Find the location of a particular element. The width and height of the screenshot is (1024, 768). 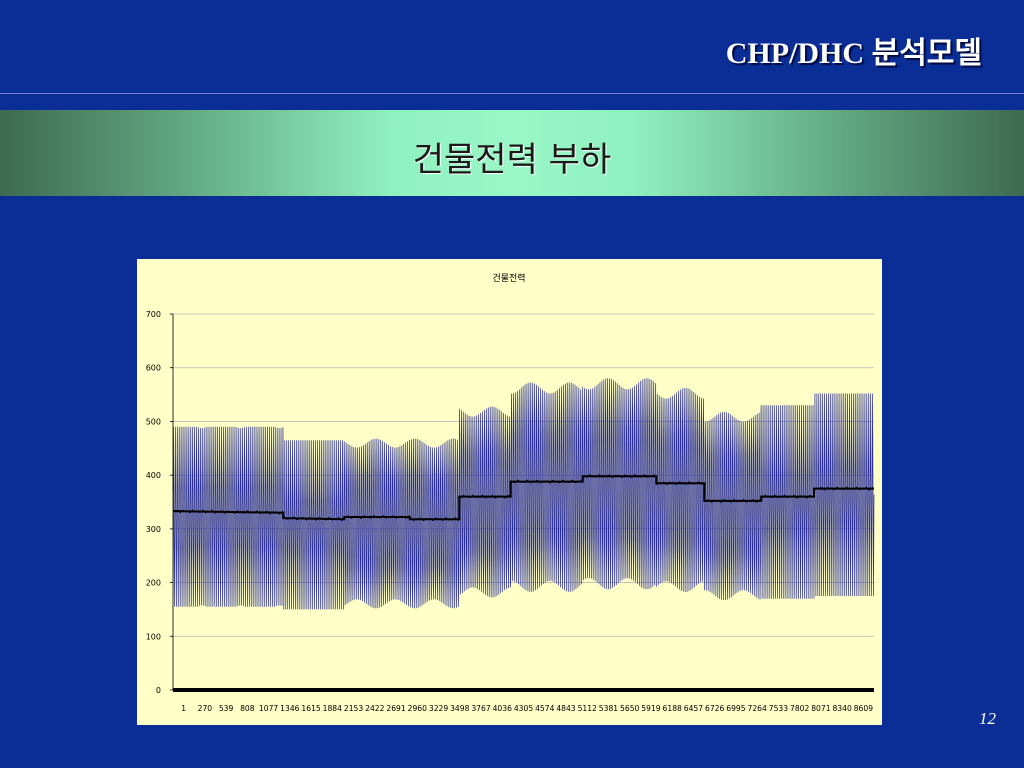

x-tick-label: 3498 is located at coordinates (459, 708).